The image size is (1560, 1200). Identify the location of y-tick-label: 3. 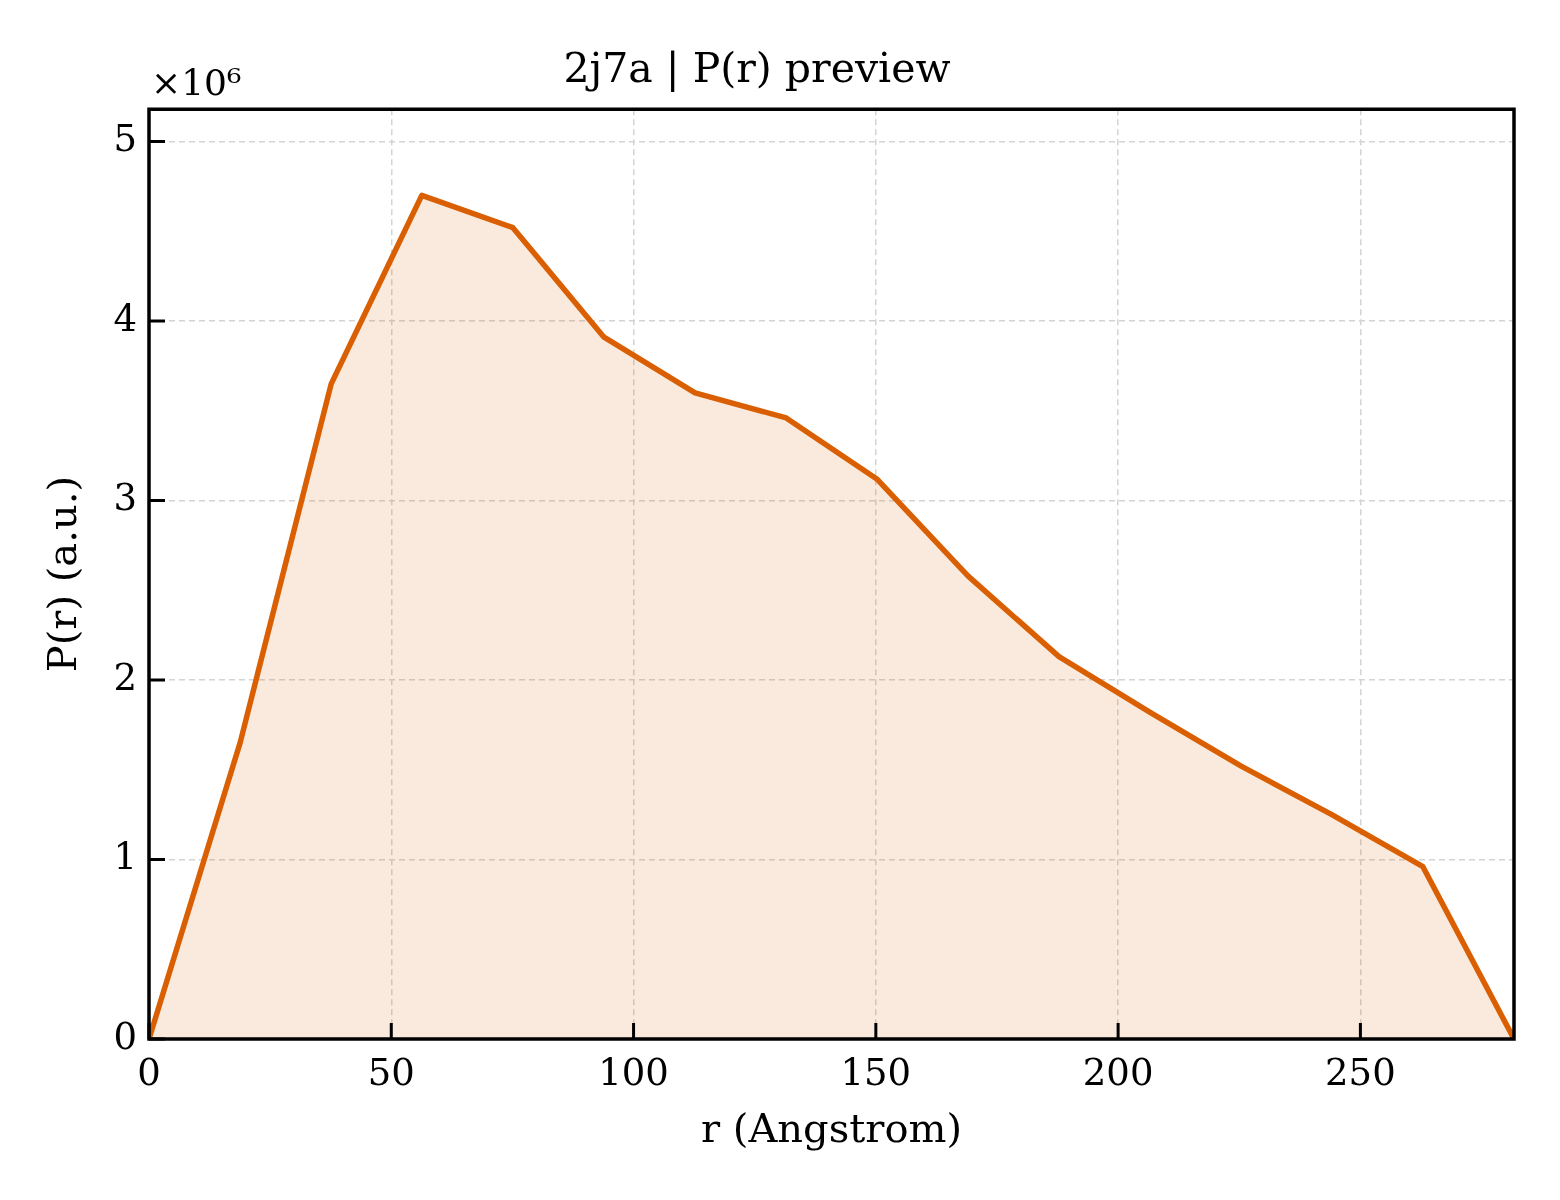
(125, 498).